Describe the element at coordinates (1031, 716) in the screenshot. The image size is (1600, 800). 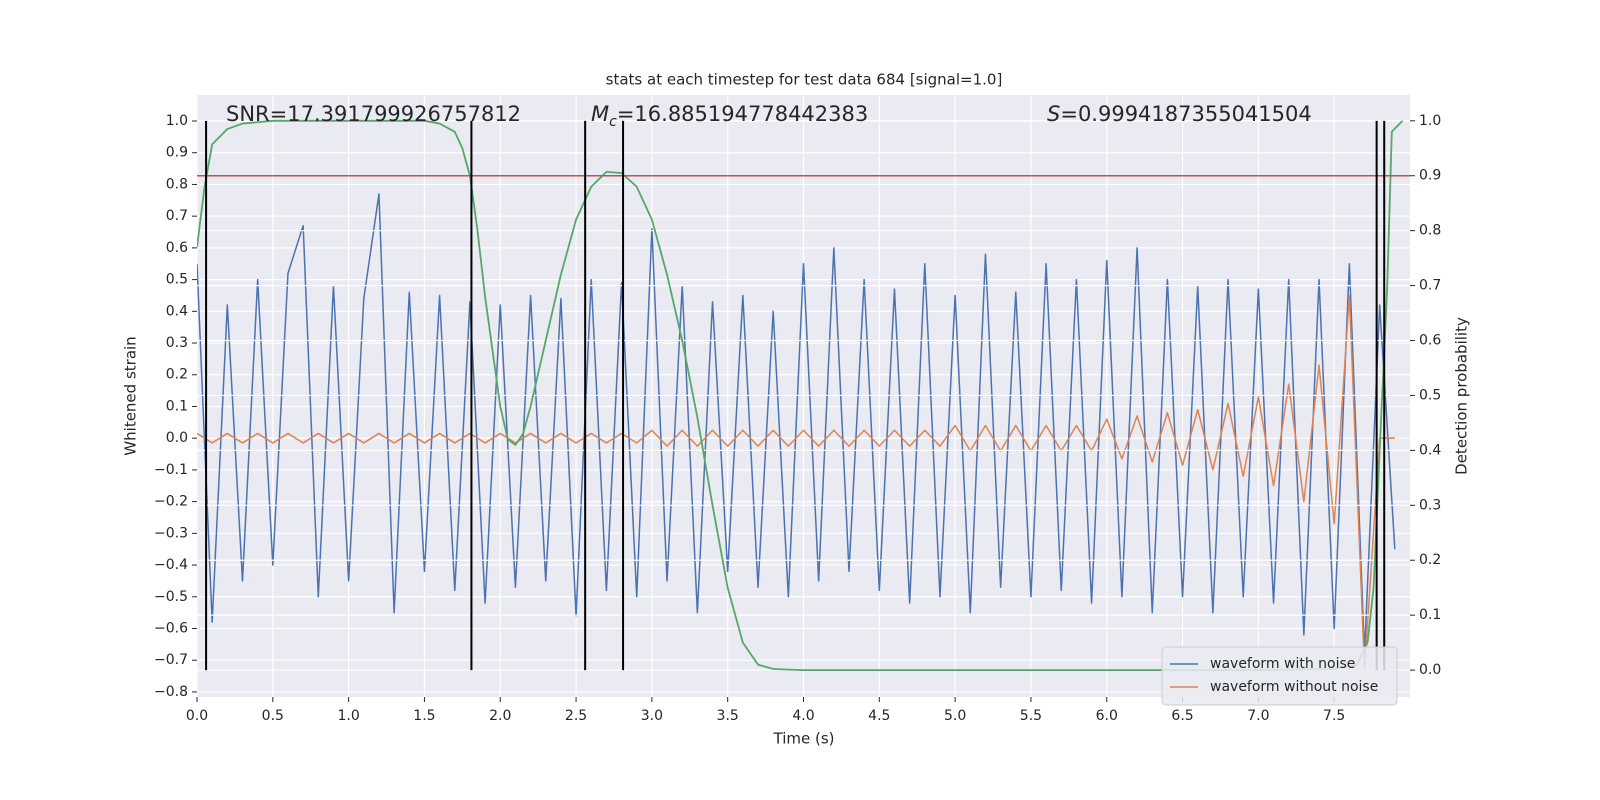
I see `x-tick-label: 5.5` at that location.